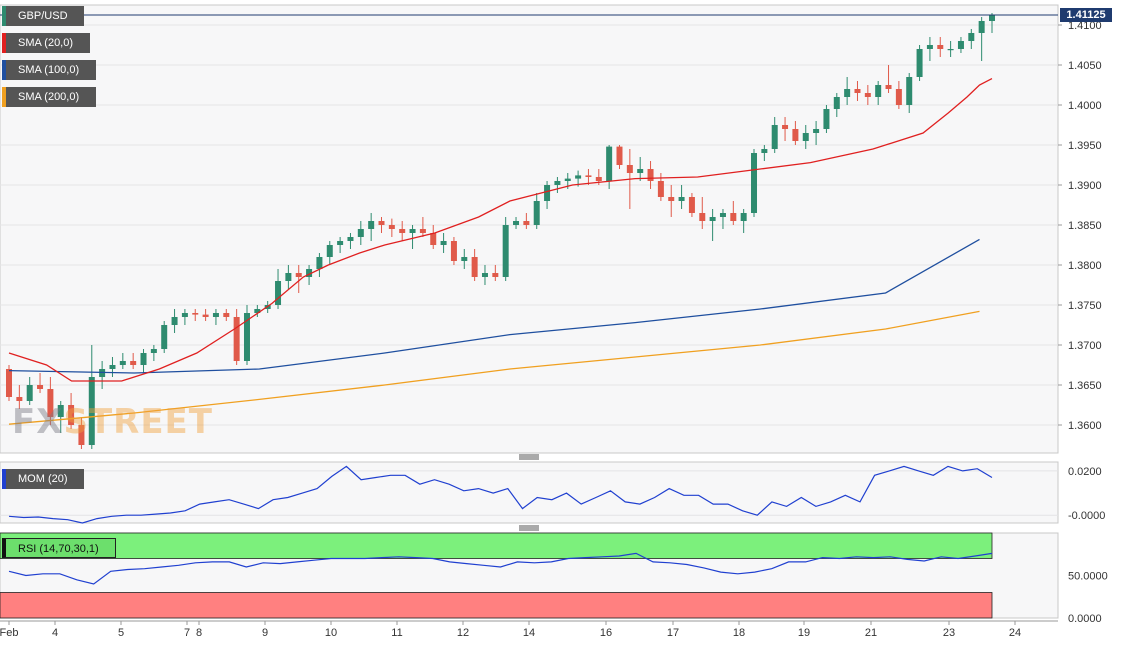  Describe the element at coordinates (59, 548) in the screenshot. I see `rsi-legend: RSI (14,70,30,1)` at that location.